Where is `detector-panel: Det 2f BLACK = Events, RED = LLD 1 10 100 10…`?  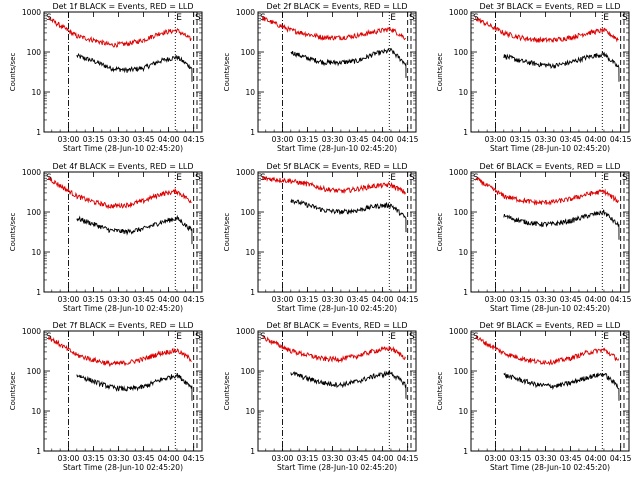 detector-panel: Det 2f BLACK = Events, RED = LLD 1 10 100 10… is located at coordinates (321, 77).